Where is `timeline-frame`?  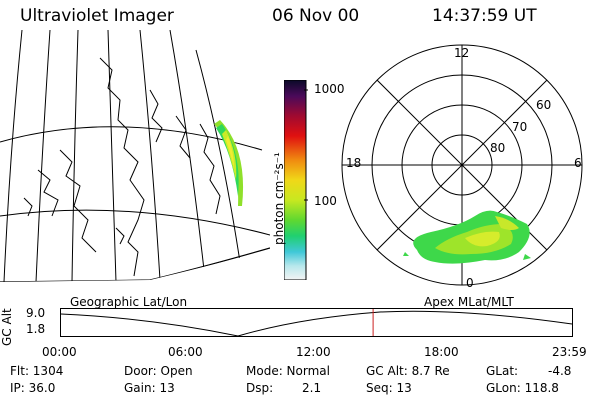 timeline-frame is located at coordinates (316, 322).